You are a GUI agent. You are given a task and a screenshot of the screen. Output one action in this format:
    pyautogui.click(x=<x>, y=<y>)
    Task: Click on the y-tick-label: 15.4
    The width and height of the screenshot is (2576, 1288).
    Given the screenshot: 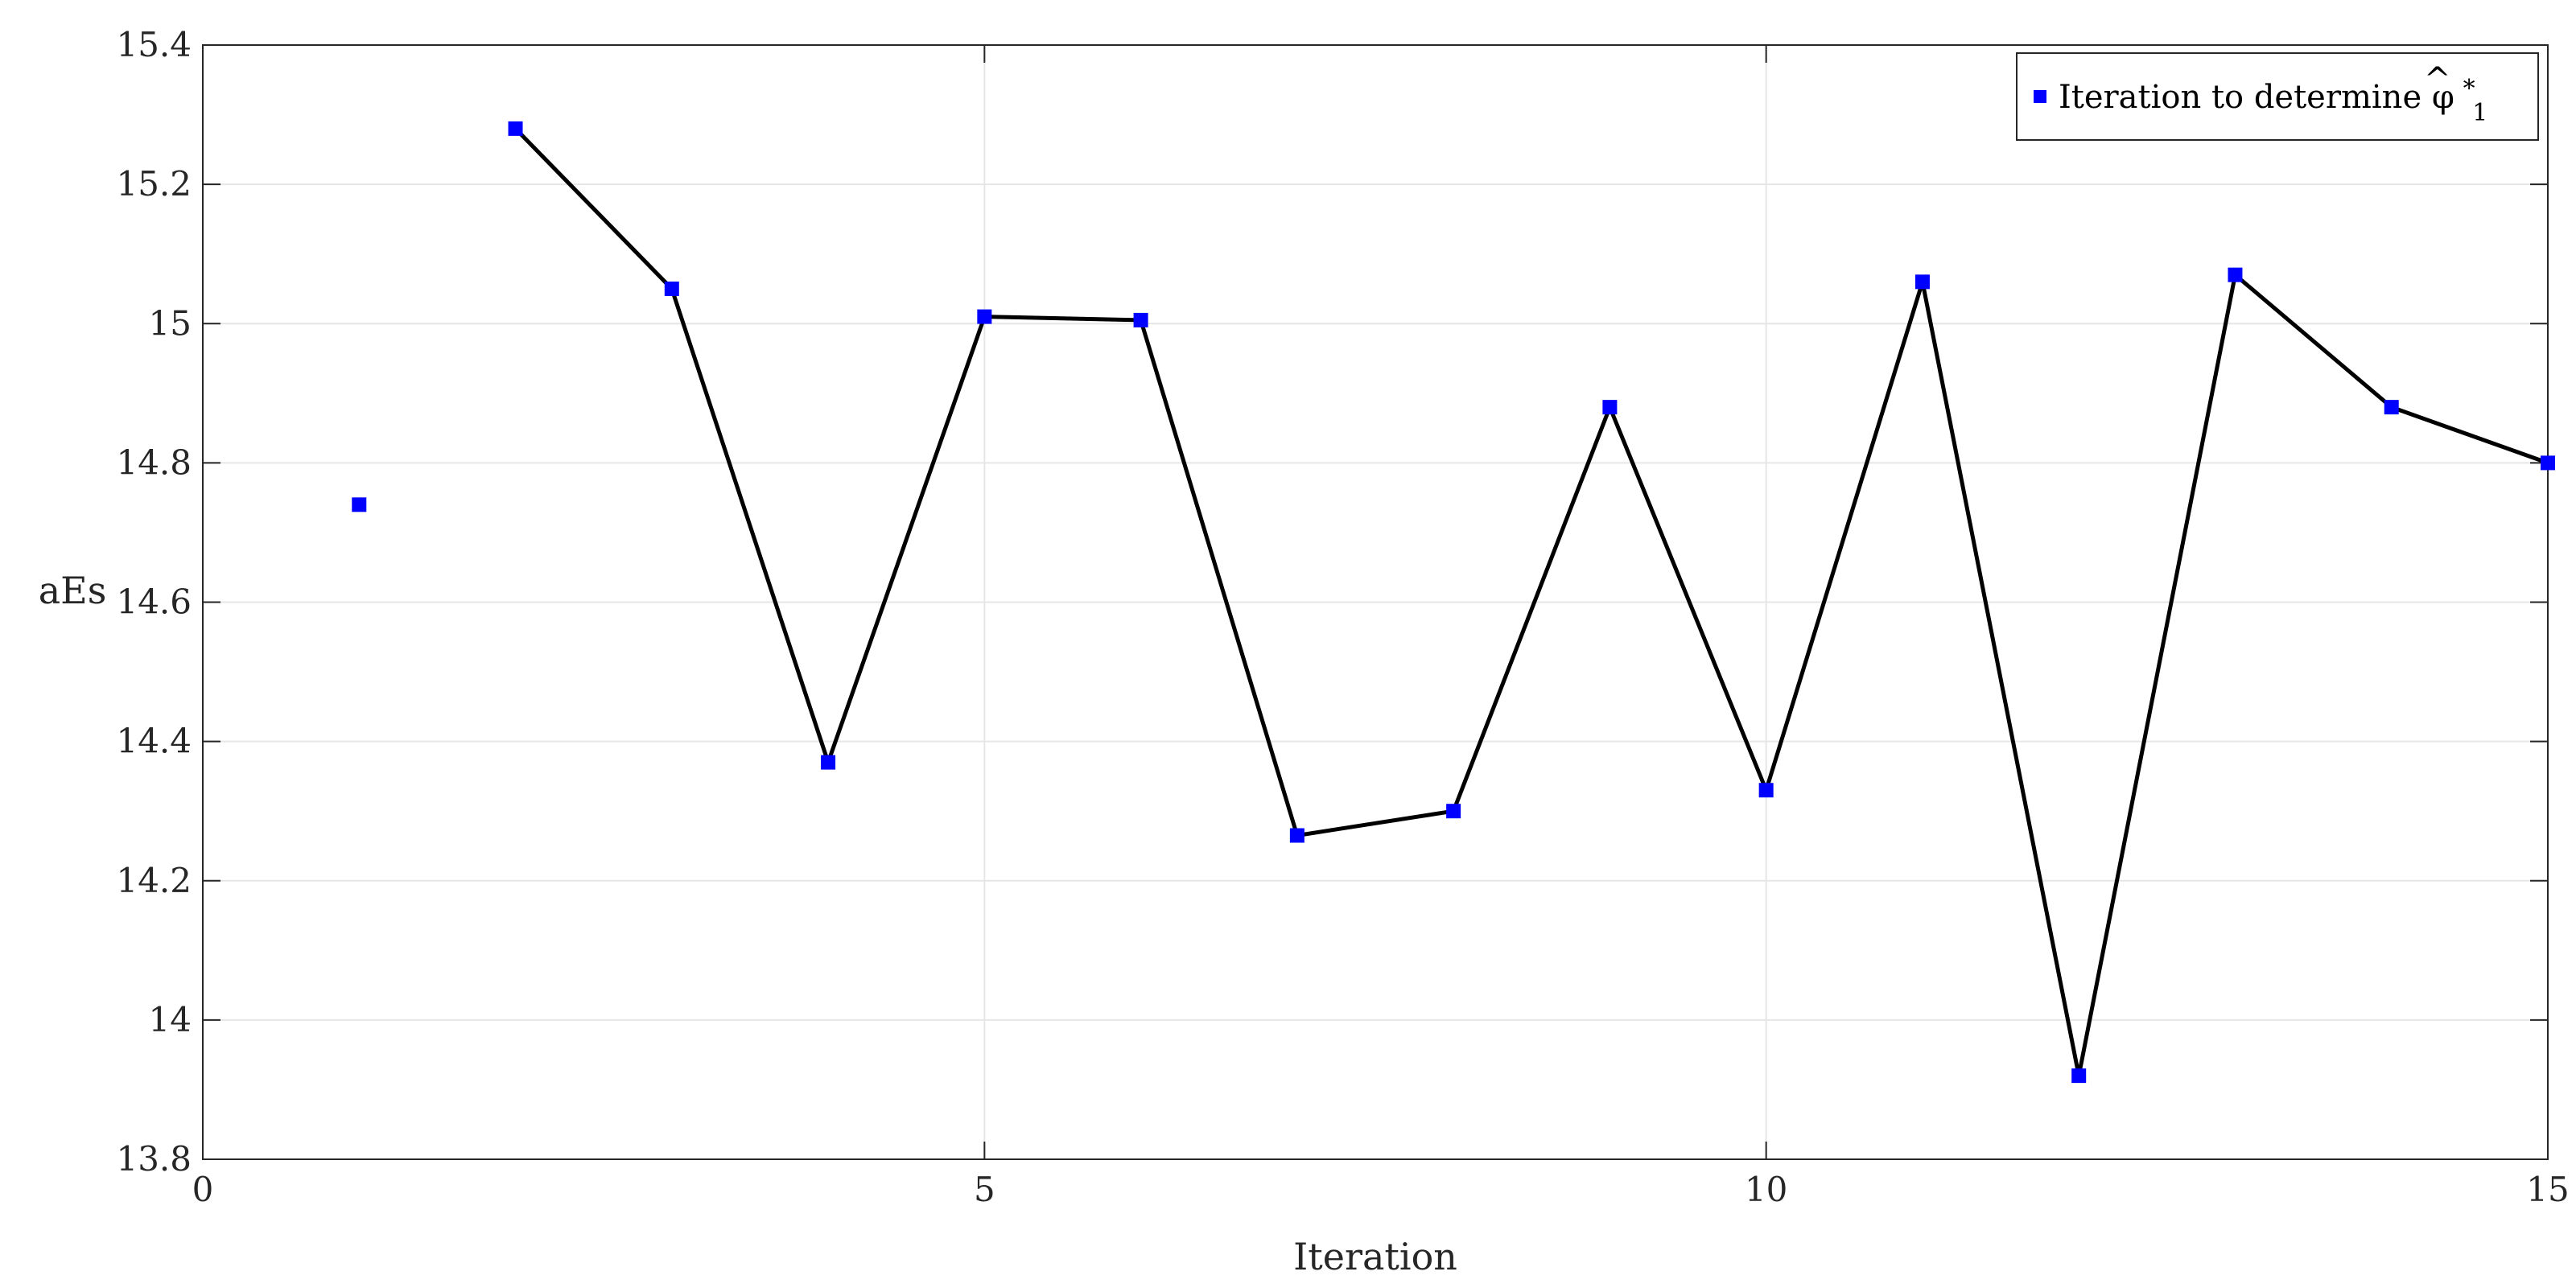 What is the action you would take?
    pyautogui.click(x=154, y=44)
    